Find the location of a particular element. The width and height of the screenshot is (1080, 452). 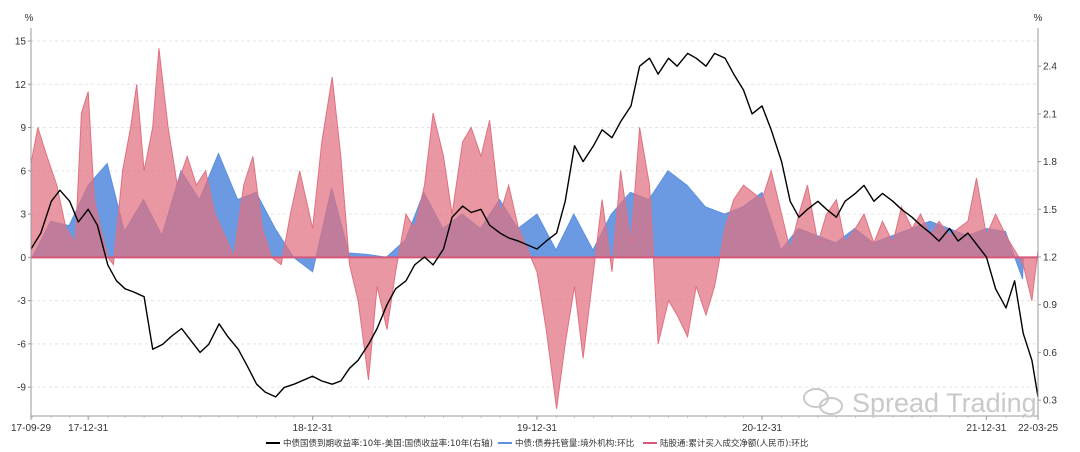

left-tick-label: -9 is located at coordinates (21, 388).